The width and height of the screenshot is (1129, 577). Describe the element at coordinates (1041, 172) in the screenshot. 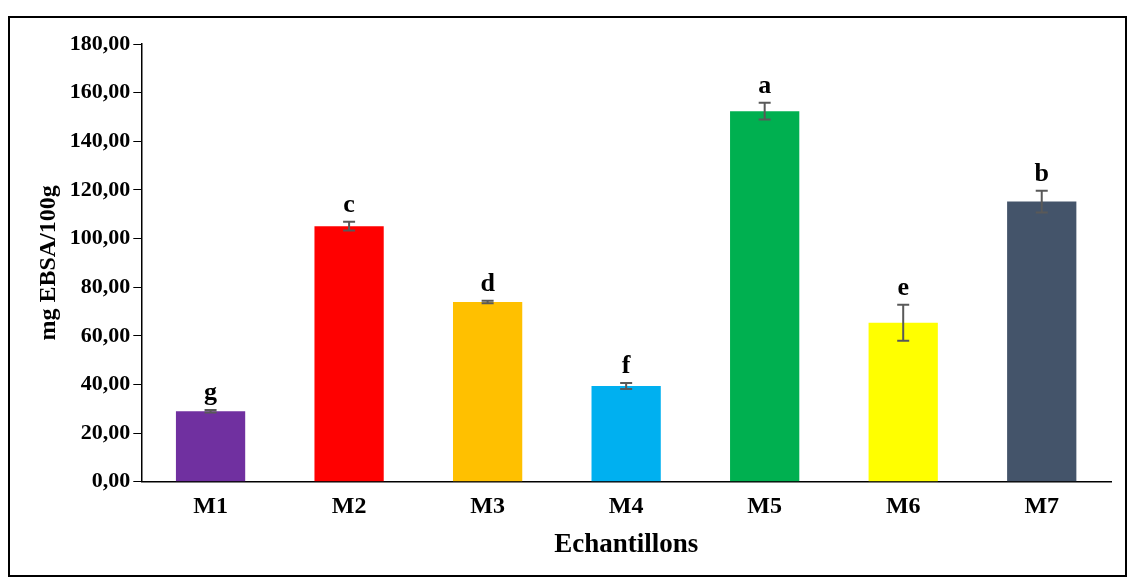

I see `annotation: b` at that location.